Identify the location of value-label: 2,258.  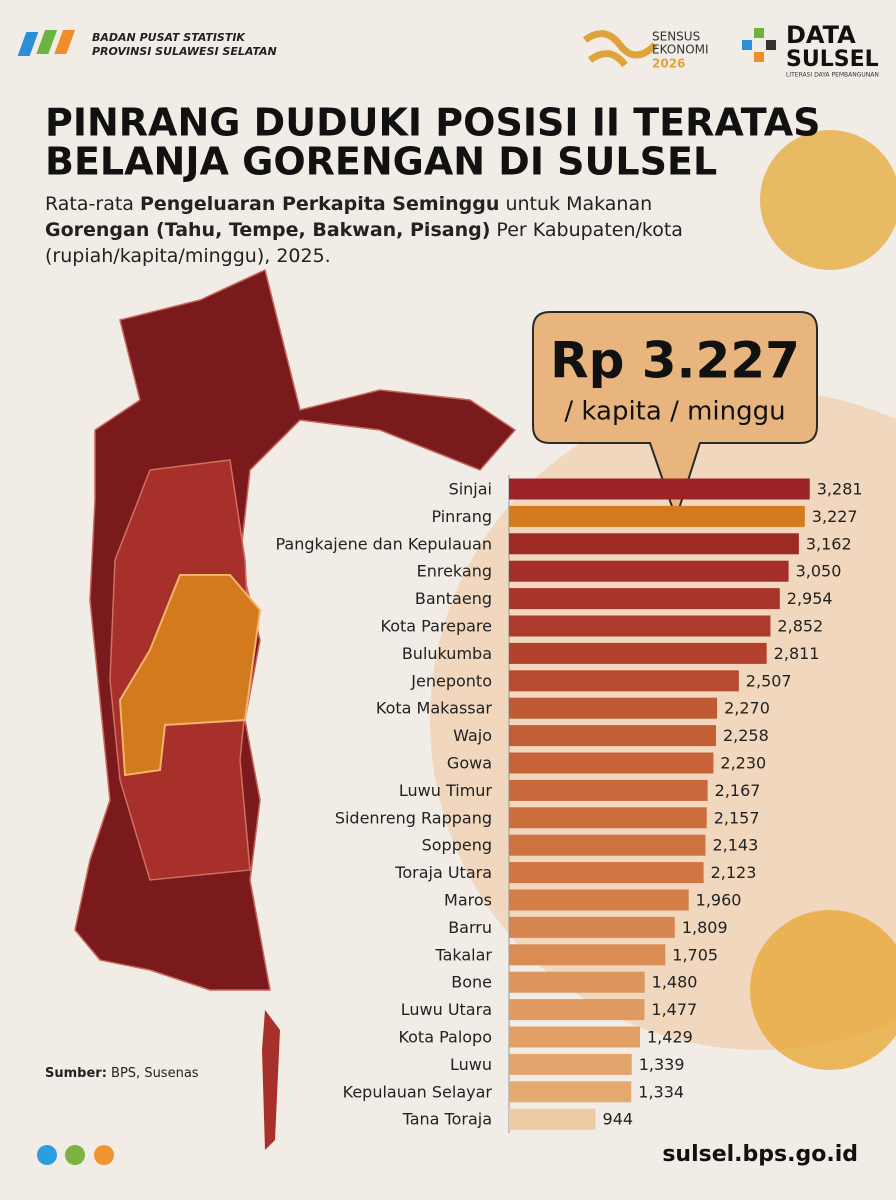
(746, 735).